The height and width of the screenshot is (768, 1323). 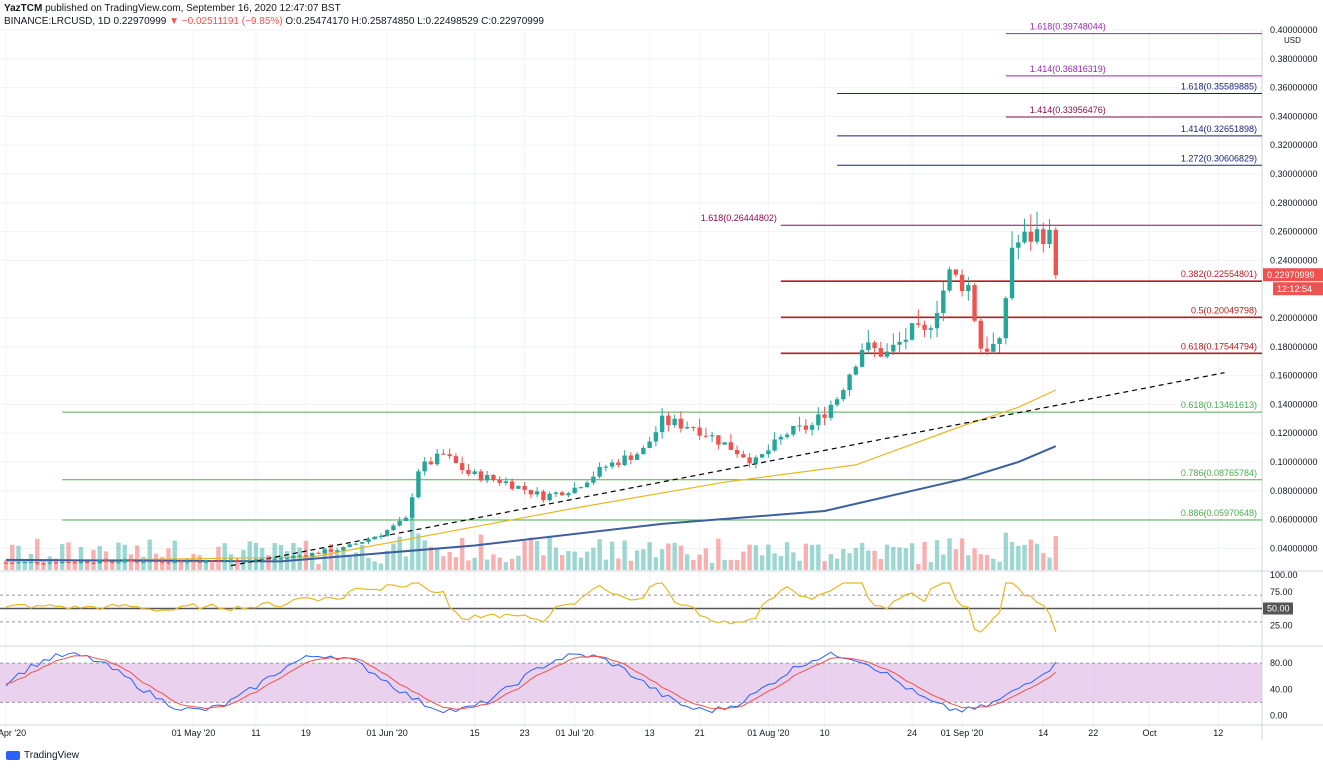 I want to click on time-tick-label: 01 Jun '20, so click(x=387, y=733).